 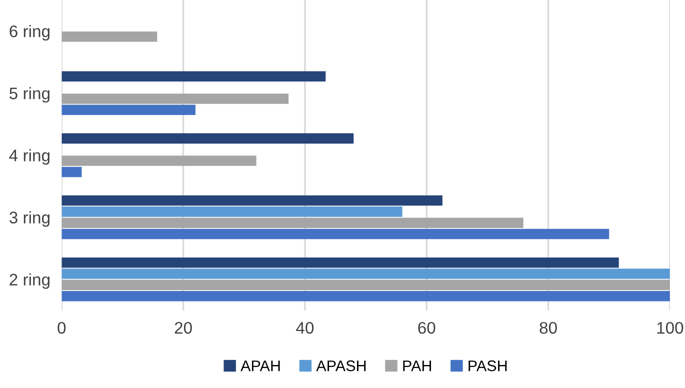 What do you see at coordinates (183, 328) in the screenshot?
I see `x-tick-label: 20` at bounding box center [183, 328].